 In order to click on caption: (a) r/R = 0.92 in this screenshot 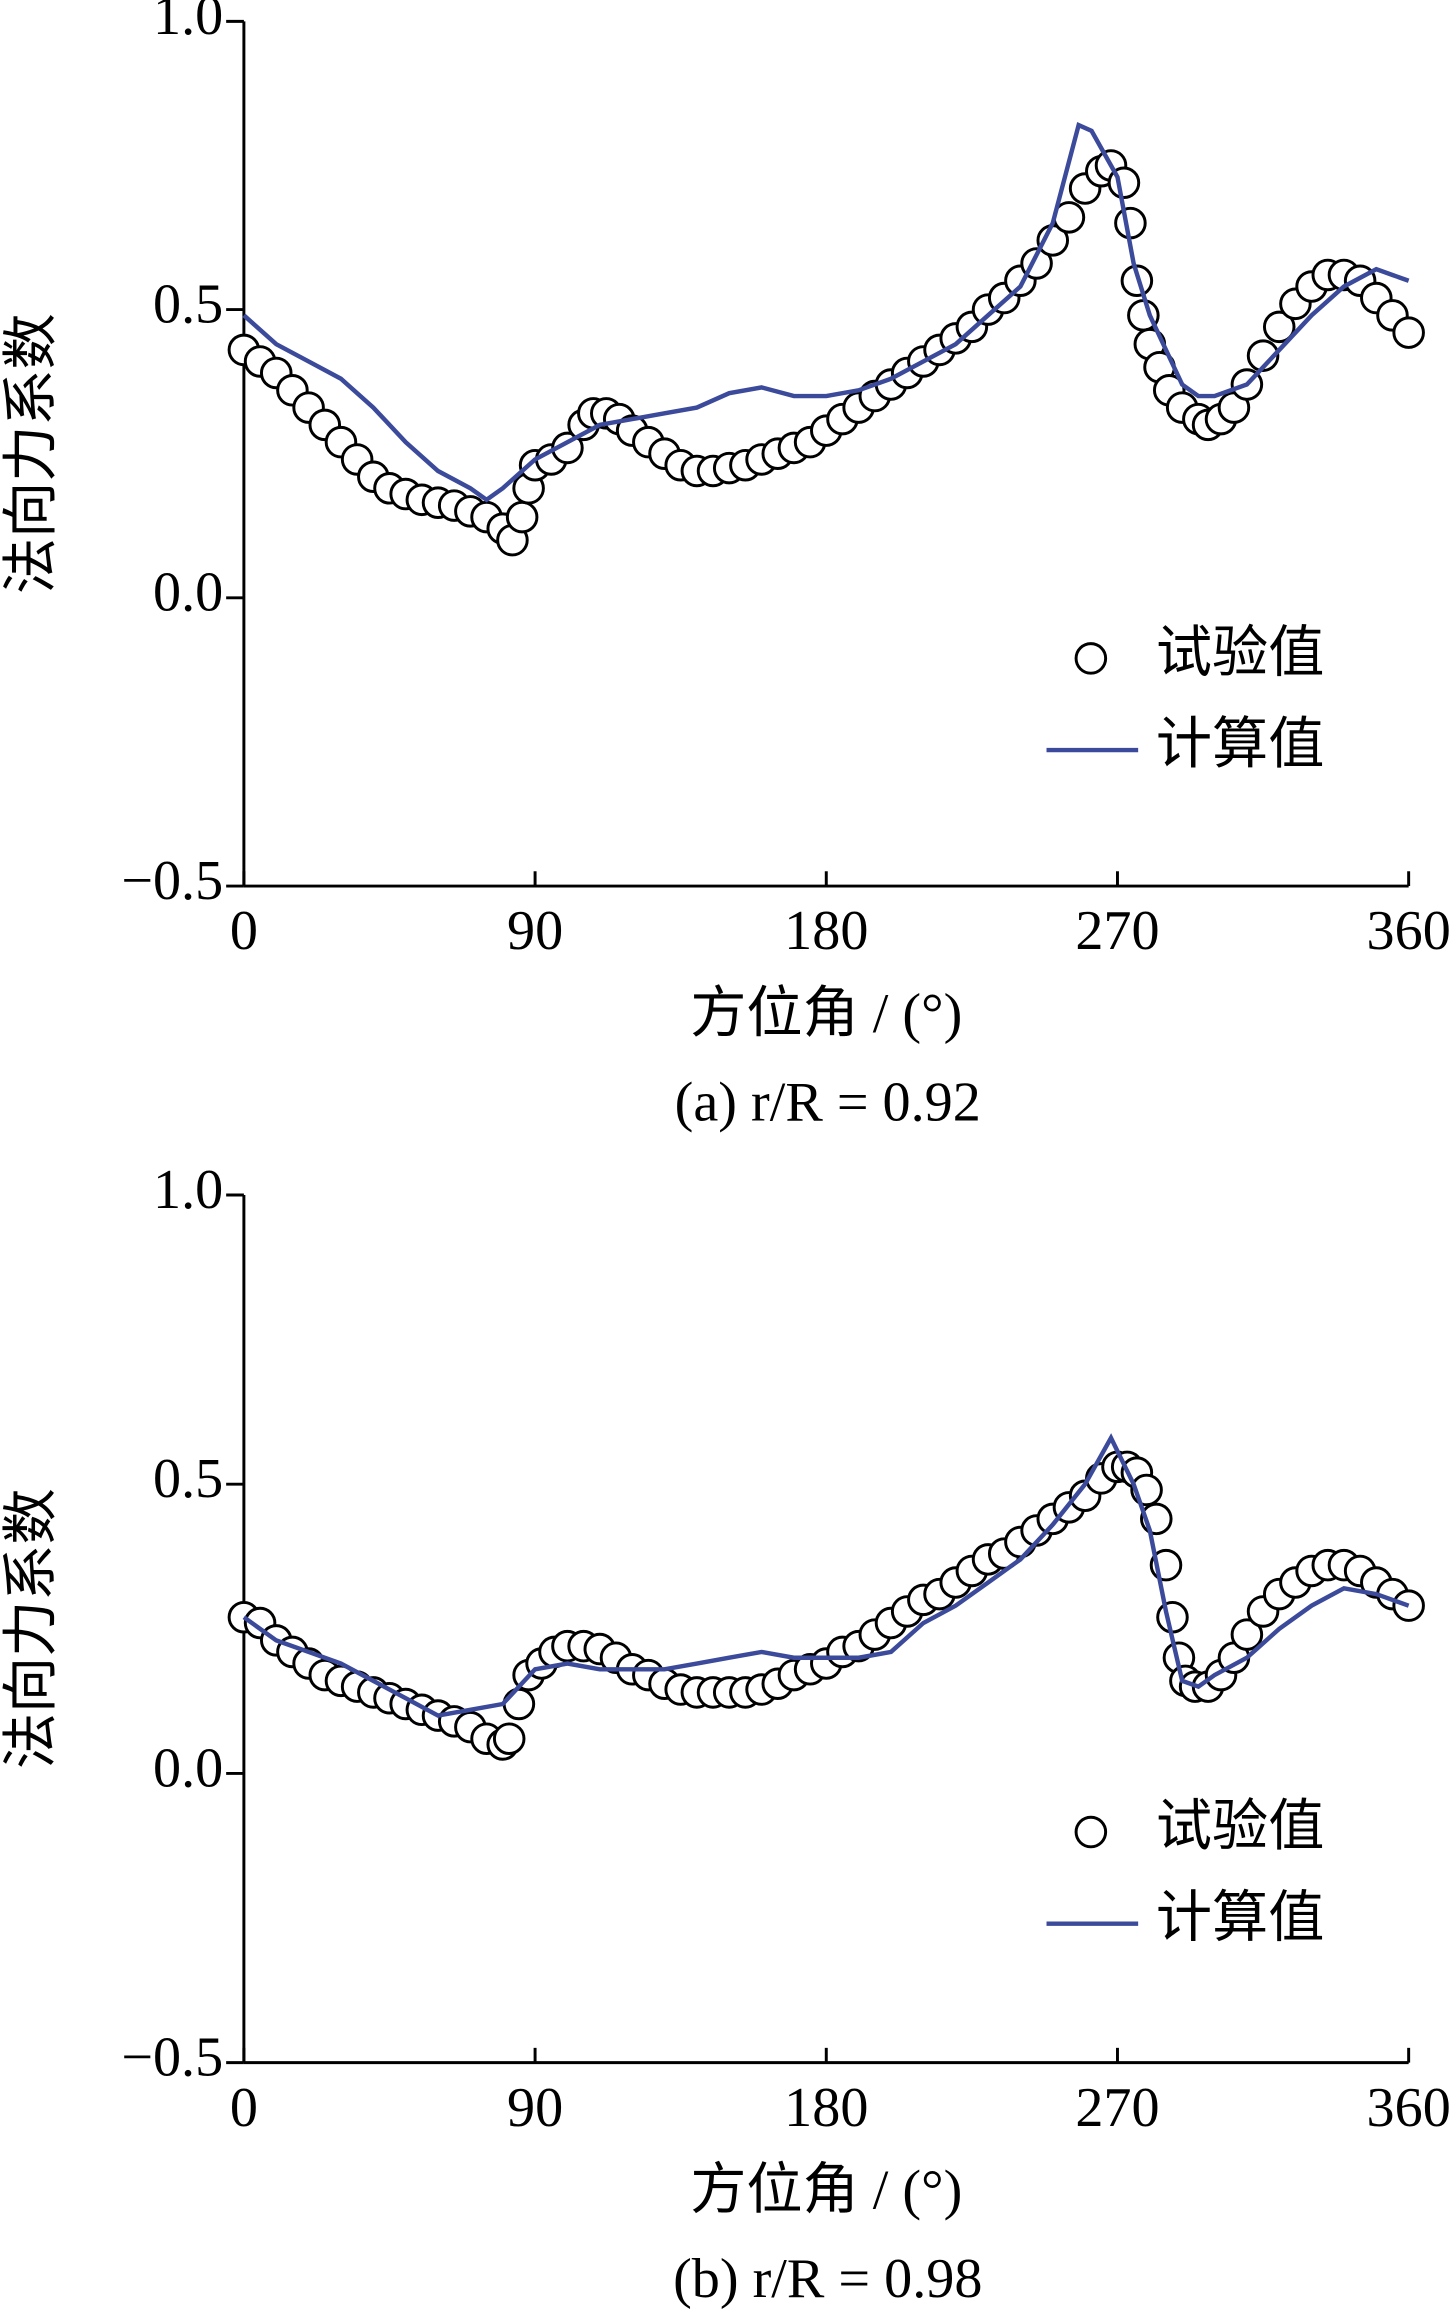, I will do `click(828, 1103)`.